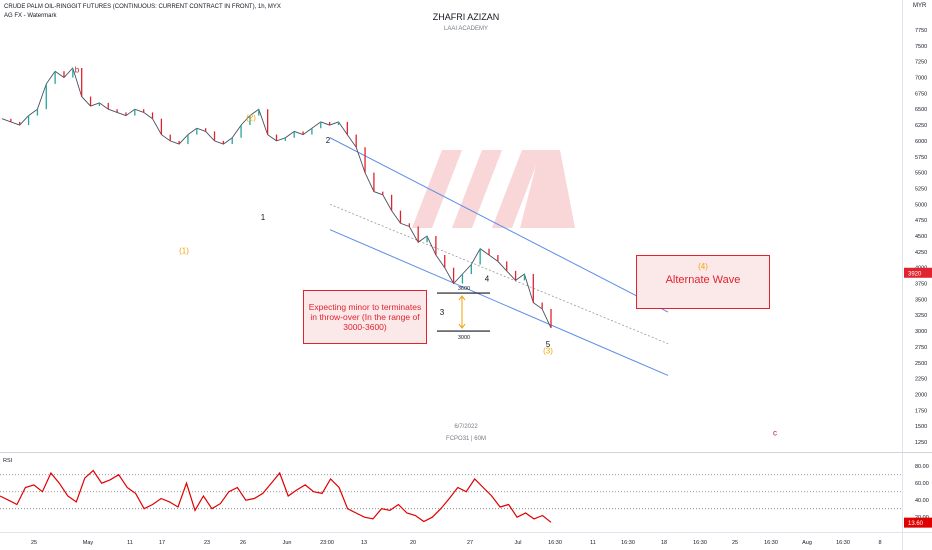 The image size is (932, 550). I want to click on price-axis-divider, so click(902, 275).